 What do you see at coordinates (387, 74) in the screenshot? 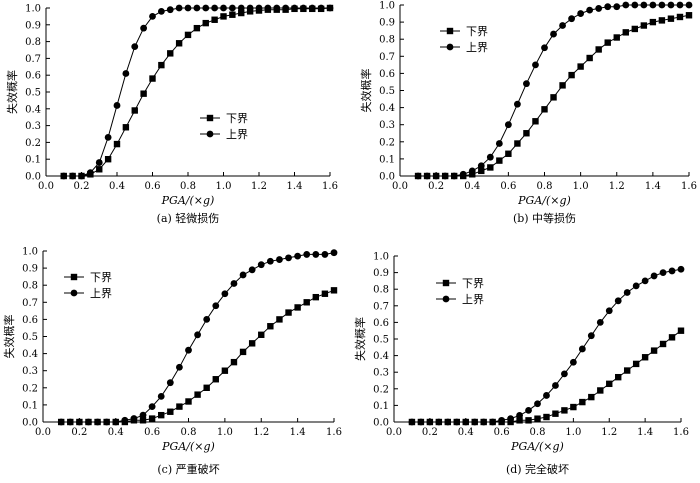
I see `y-tick-label: 0.6` at bounding box center [387, 74].